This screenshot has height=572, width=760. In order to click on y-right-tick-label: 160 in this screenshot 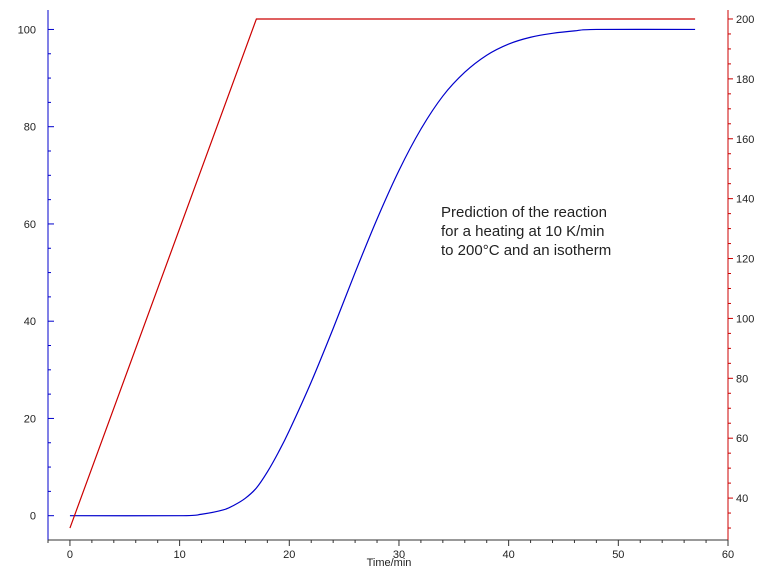, I will do `click(745, 140)`.